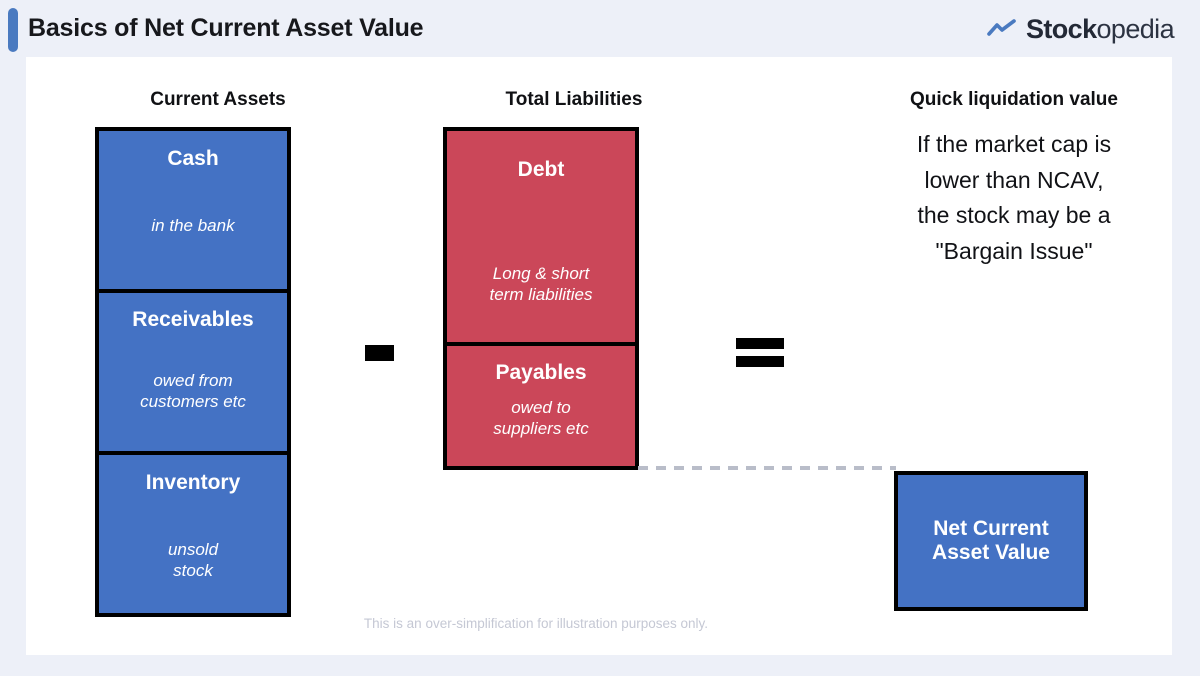 The height and width of the screenshot is (676, 1200). I want to click on brand-logo: Stockopedia, so click(1081, 29).